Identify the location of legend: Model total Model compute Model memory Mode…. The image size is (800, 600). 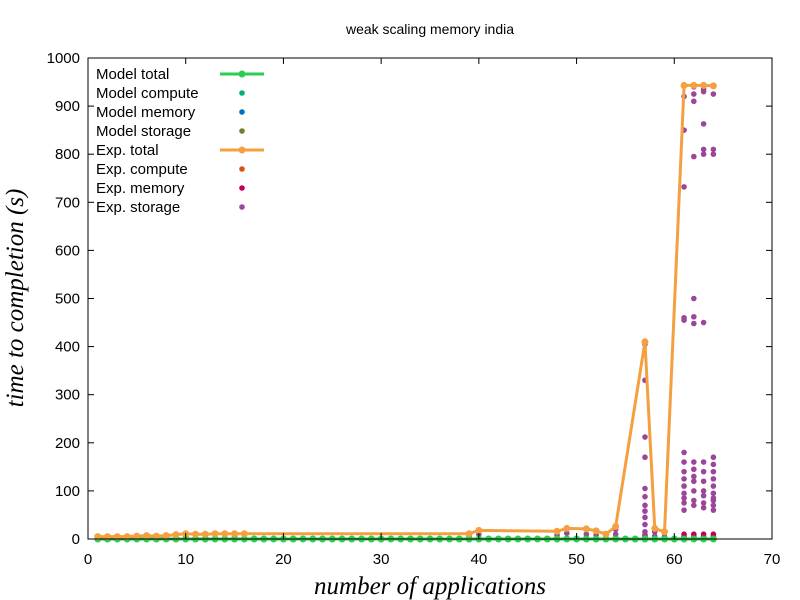
(180, 141).